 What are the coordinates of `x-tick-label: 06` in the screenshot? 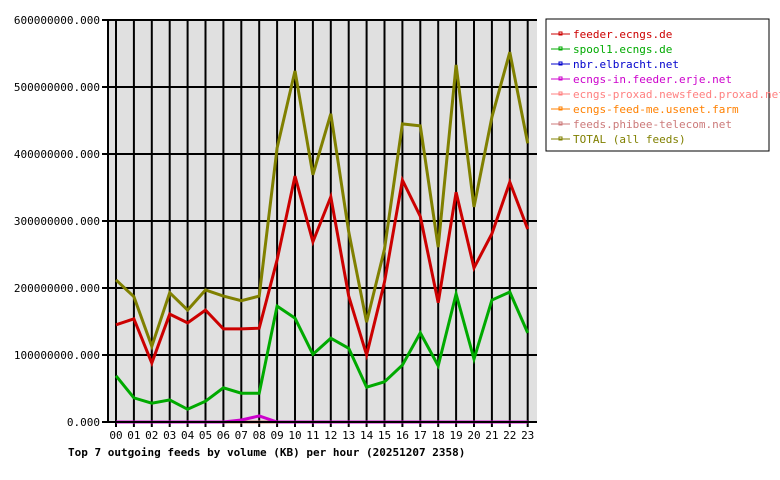 It's located at (223, 435).